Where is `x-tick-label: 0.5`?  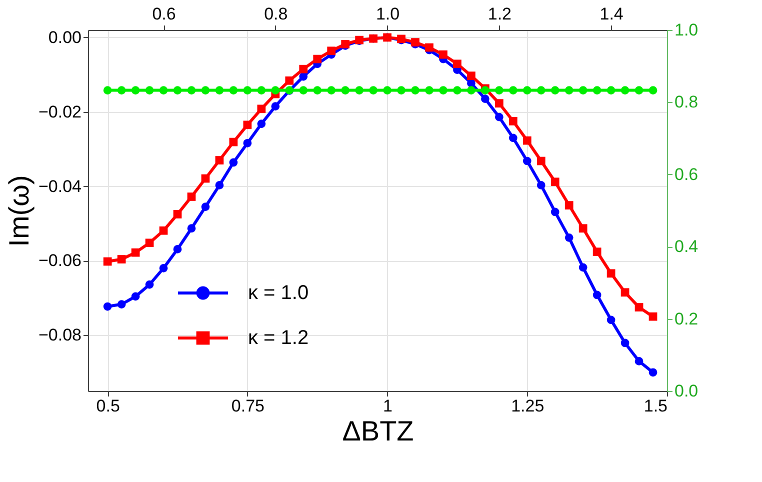
x-tick-label: 0.5 is located at coordinates (108, 406).